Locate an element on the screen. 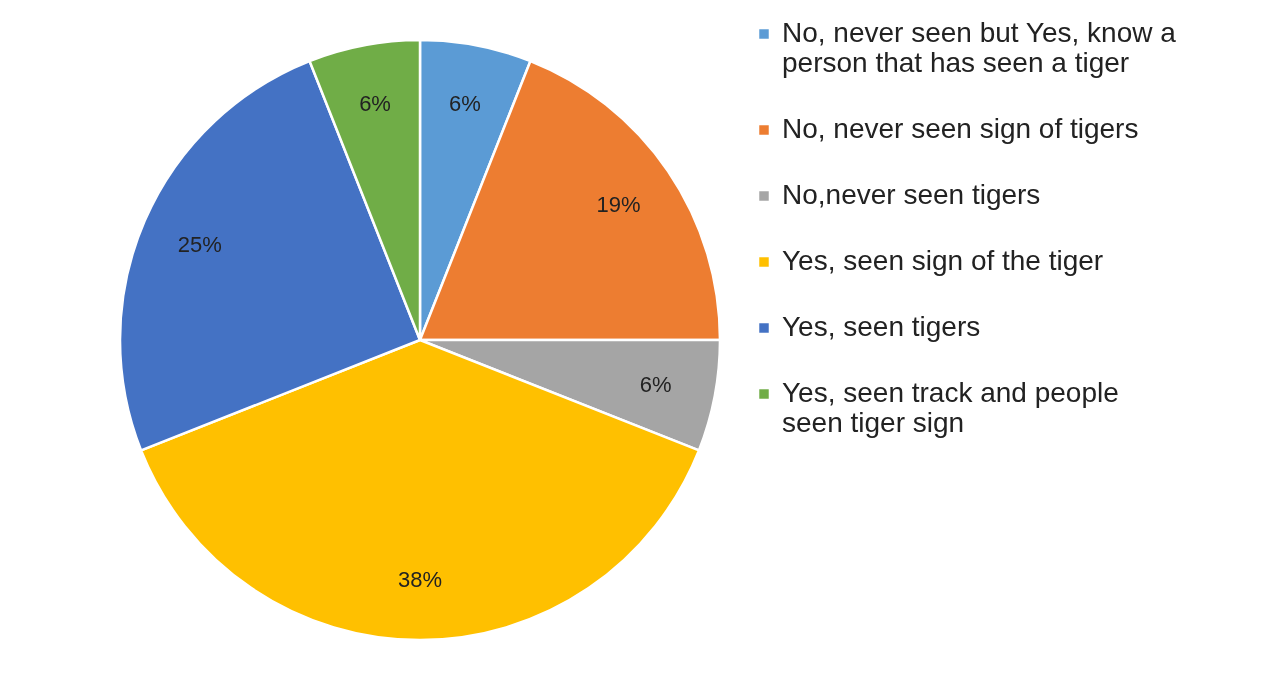 This screenshot has height=687, width=1280. legend-label: Yes, seen sign of the tiger is located at coordinates (943, 260).